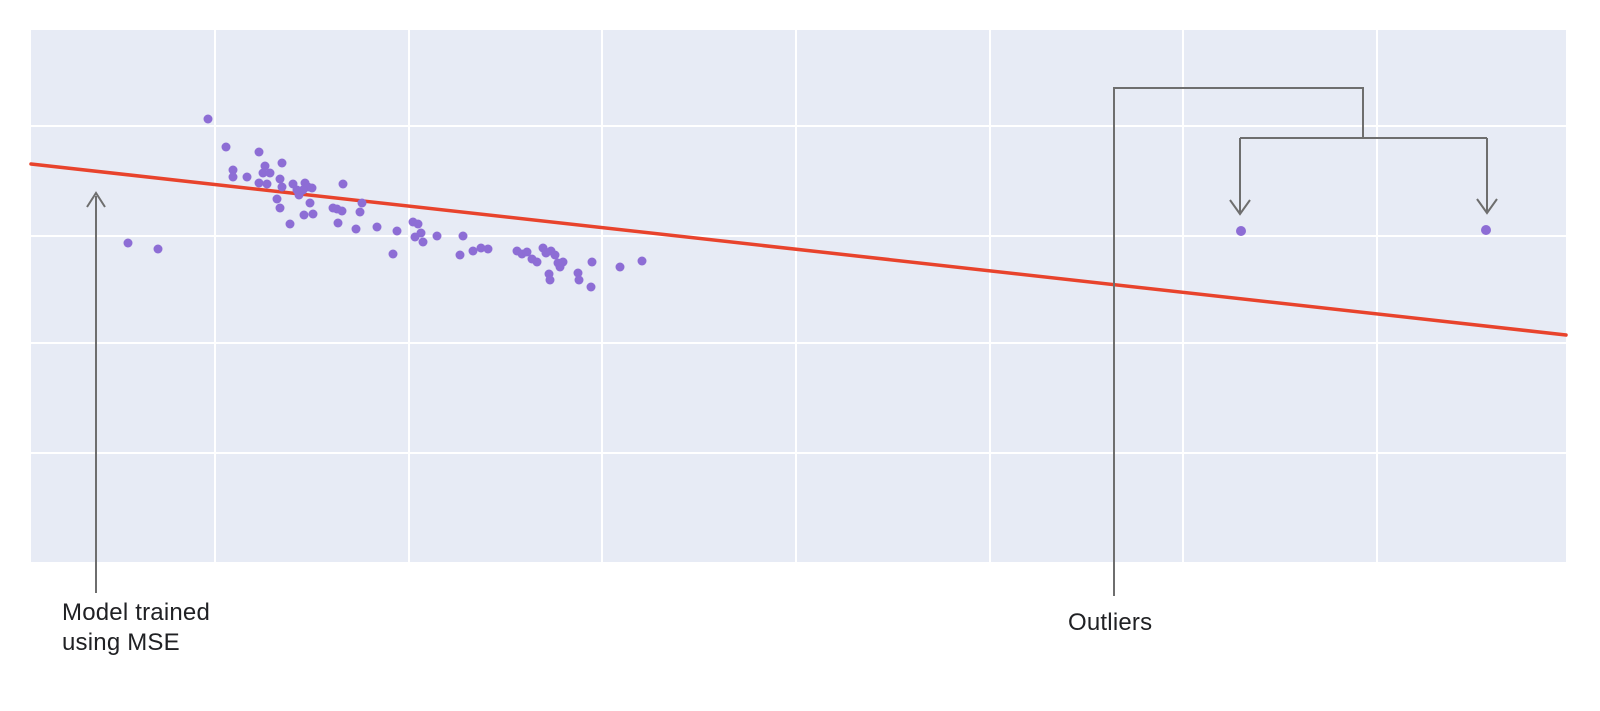 The height and width of the screenshot is (711, 1600). What do you see at coordinates (136, 627) in the screenshot?
I see `mse-annotation-label: Model trained using MSE` at bounding box center [136, 627].